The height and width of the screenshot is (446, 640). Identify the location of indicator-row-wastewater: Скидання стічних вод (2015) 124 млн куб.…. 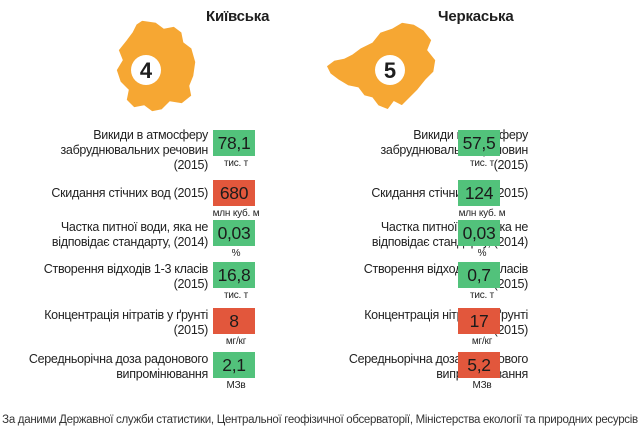
(480, 205).